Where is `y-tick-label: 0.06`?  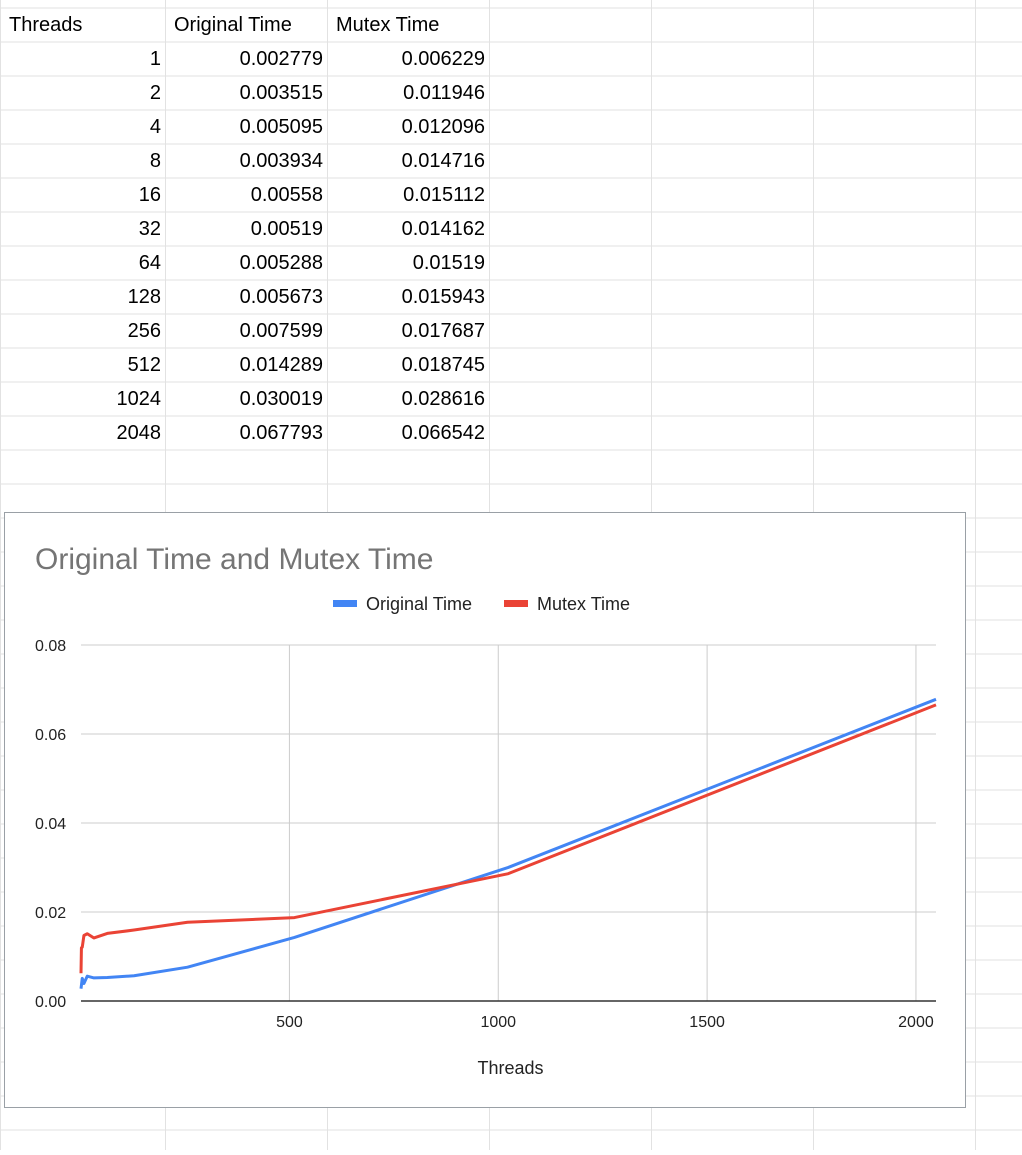
y-tick-label: 0.06 is located at coordinates (50, 735).